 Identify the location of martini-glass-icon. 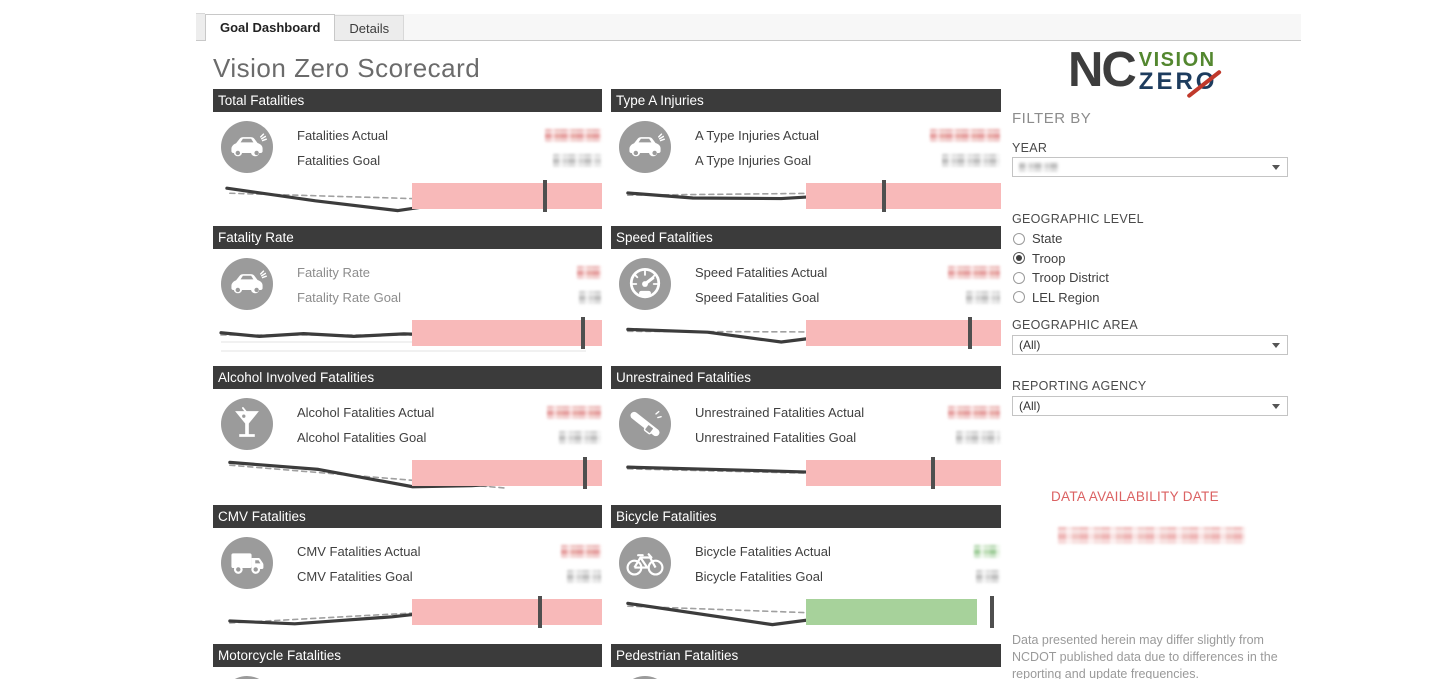
(247, 424).